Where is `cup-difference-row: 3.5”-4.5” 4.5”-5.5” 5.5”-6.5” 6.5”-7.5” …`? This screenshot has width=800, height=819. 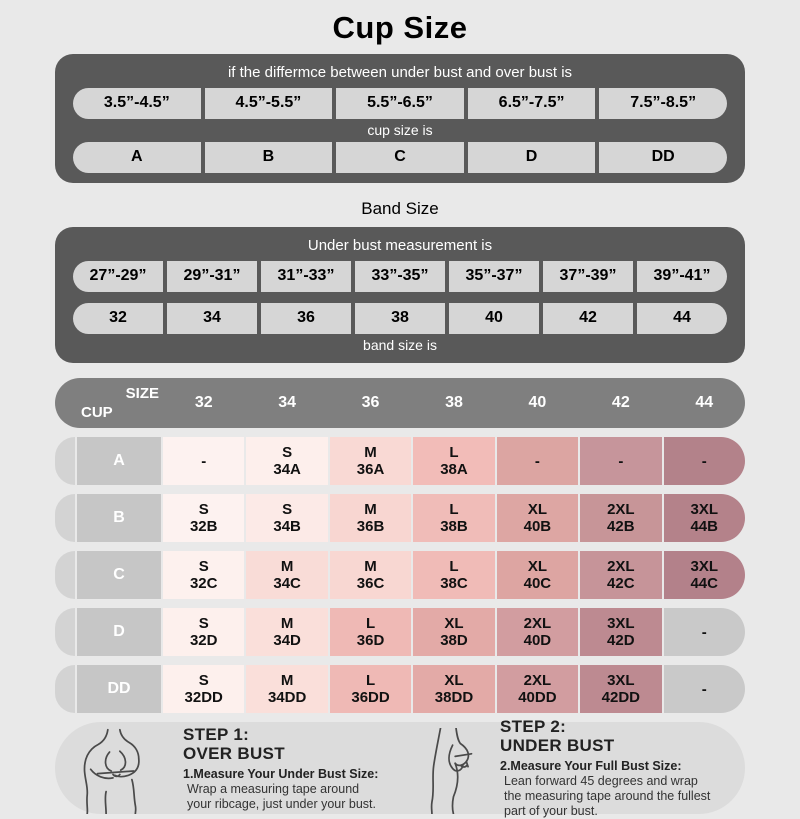 cup-difference-row: 3.5”-4.5” 4.5”-5.5” 5.5”-6.5” 6.5”-7.5” … is located at coordinates (400, 103).